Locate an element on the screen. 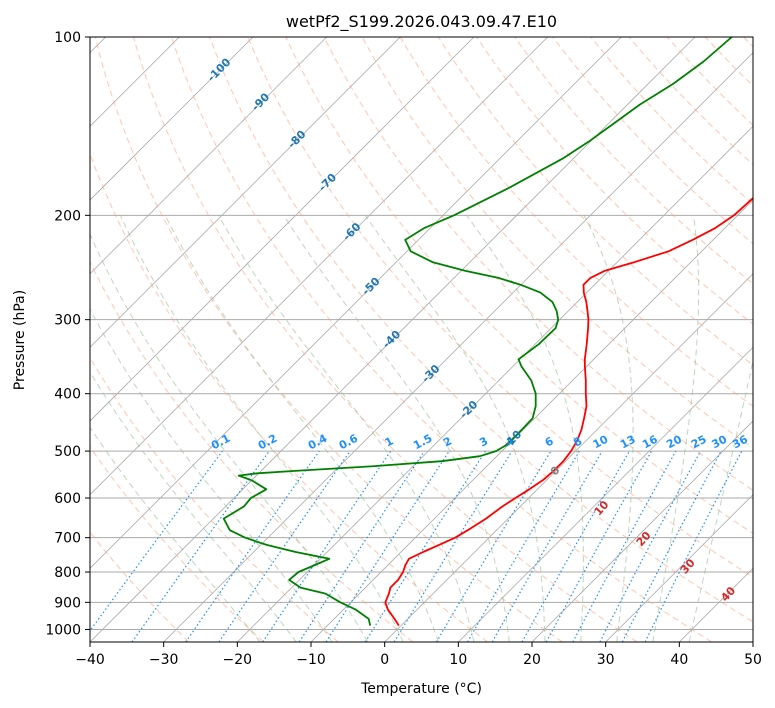  mixing-ratio-label: 13 is located at coordinates (628, 442).